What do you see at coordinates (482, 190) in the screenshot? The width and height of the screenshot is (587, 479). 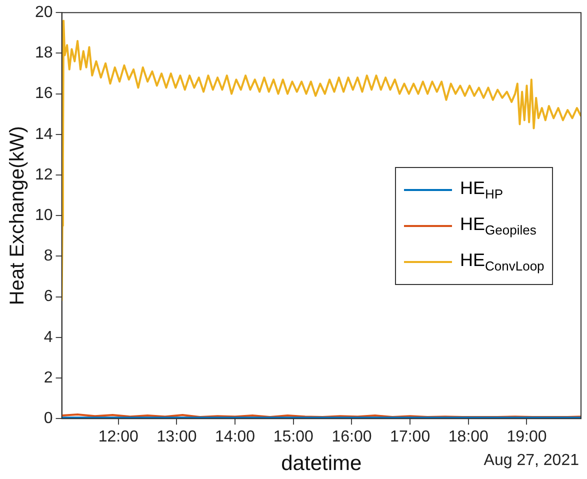 I see `legend-label: HE$_{HP}$` at bounding box center [482, 190].